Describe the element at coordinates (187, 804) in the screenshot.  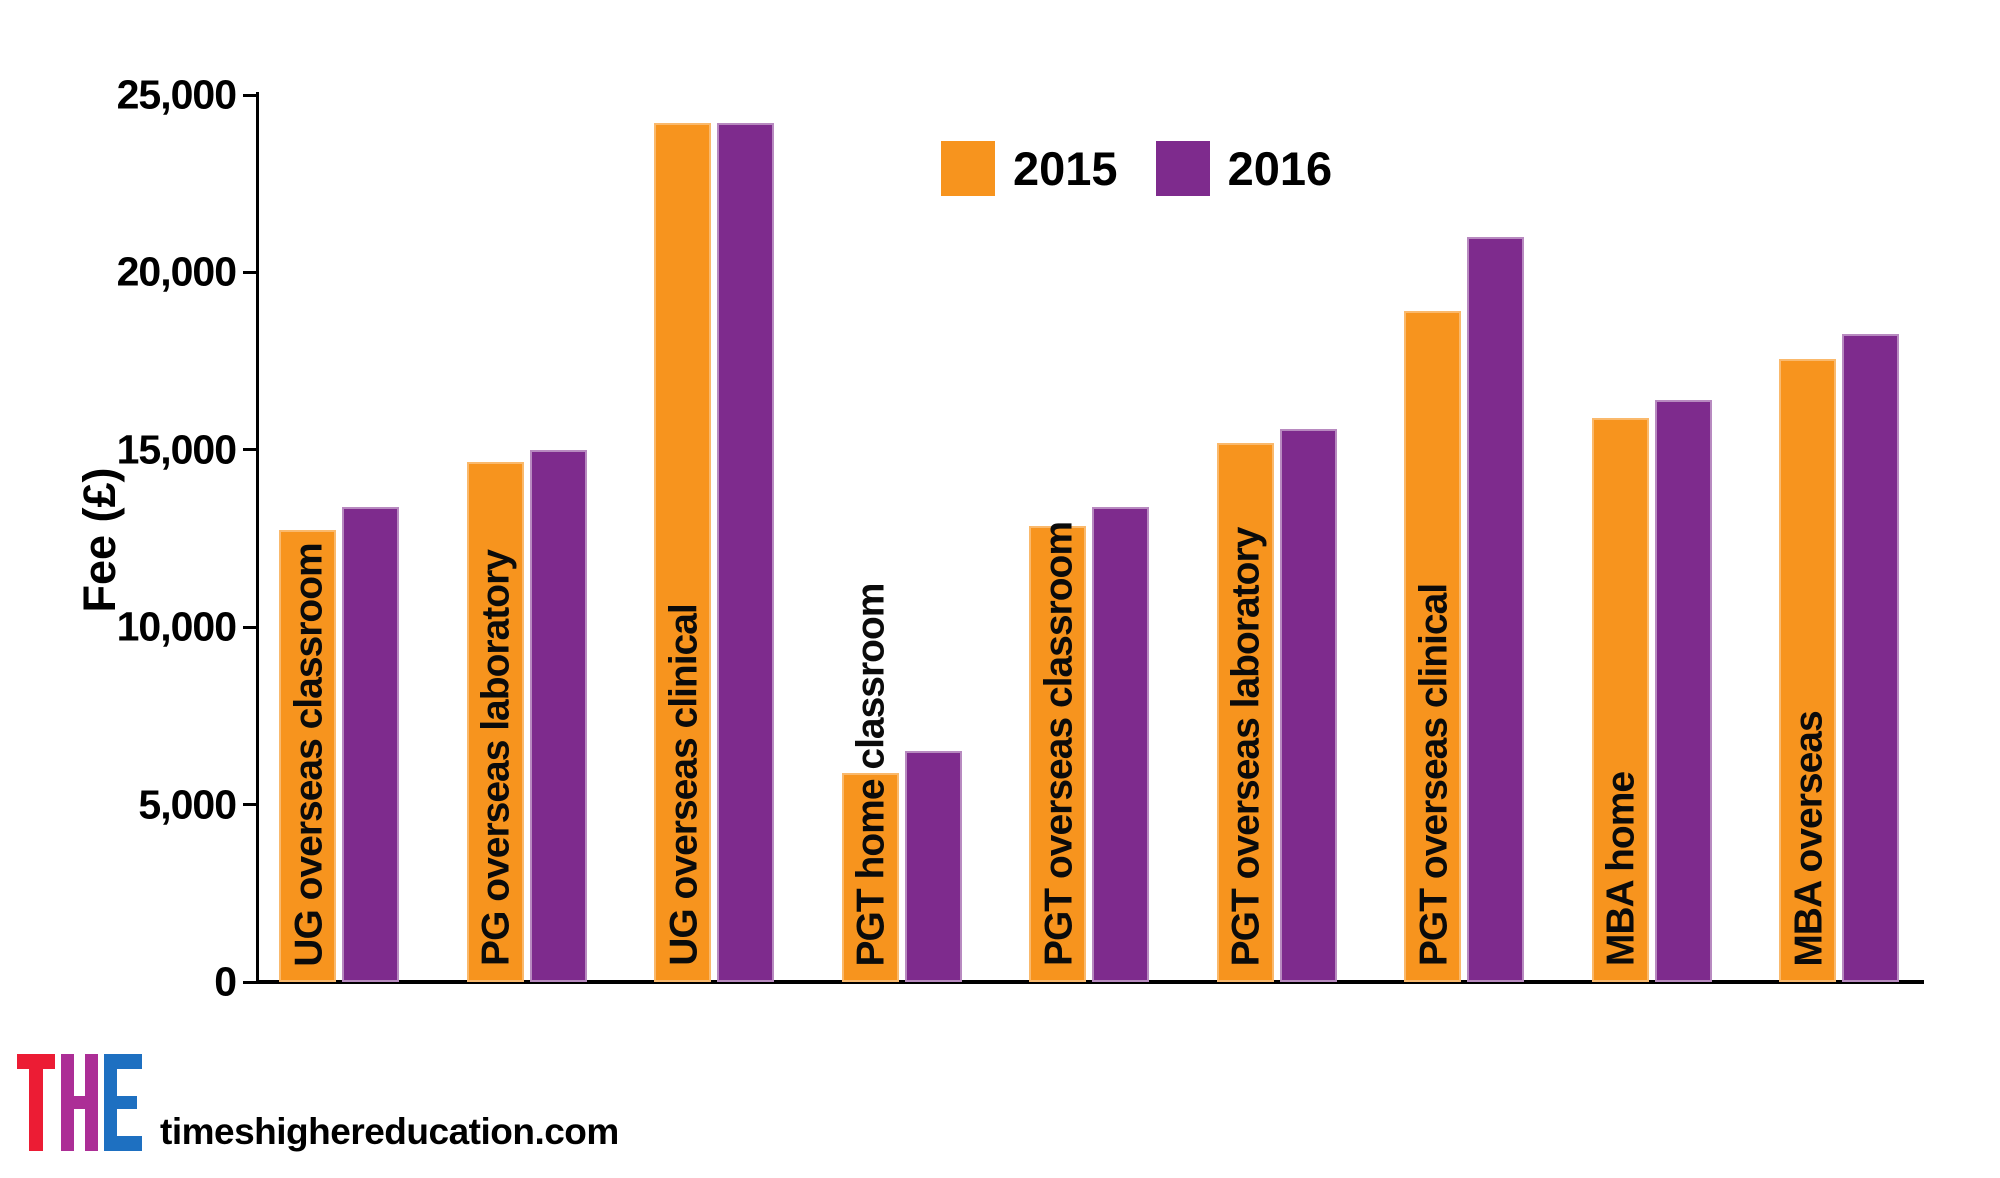
I see `y-tick-label: 5,000` at that location.